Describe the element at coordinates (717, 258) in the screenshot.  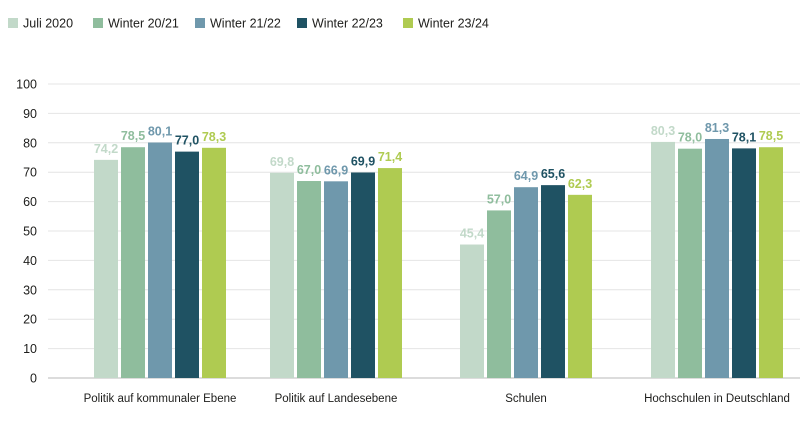
I see `bar-winter-21-22-hochschulen-in-deutschland` at that location.